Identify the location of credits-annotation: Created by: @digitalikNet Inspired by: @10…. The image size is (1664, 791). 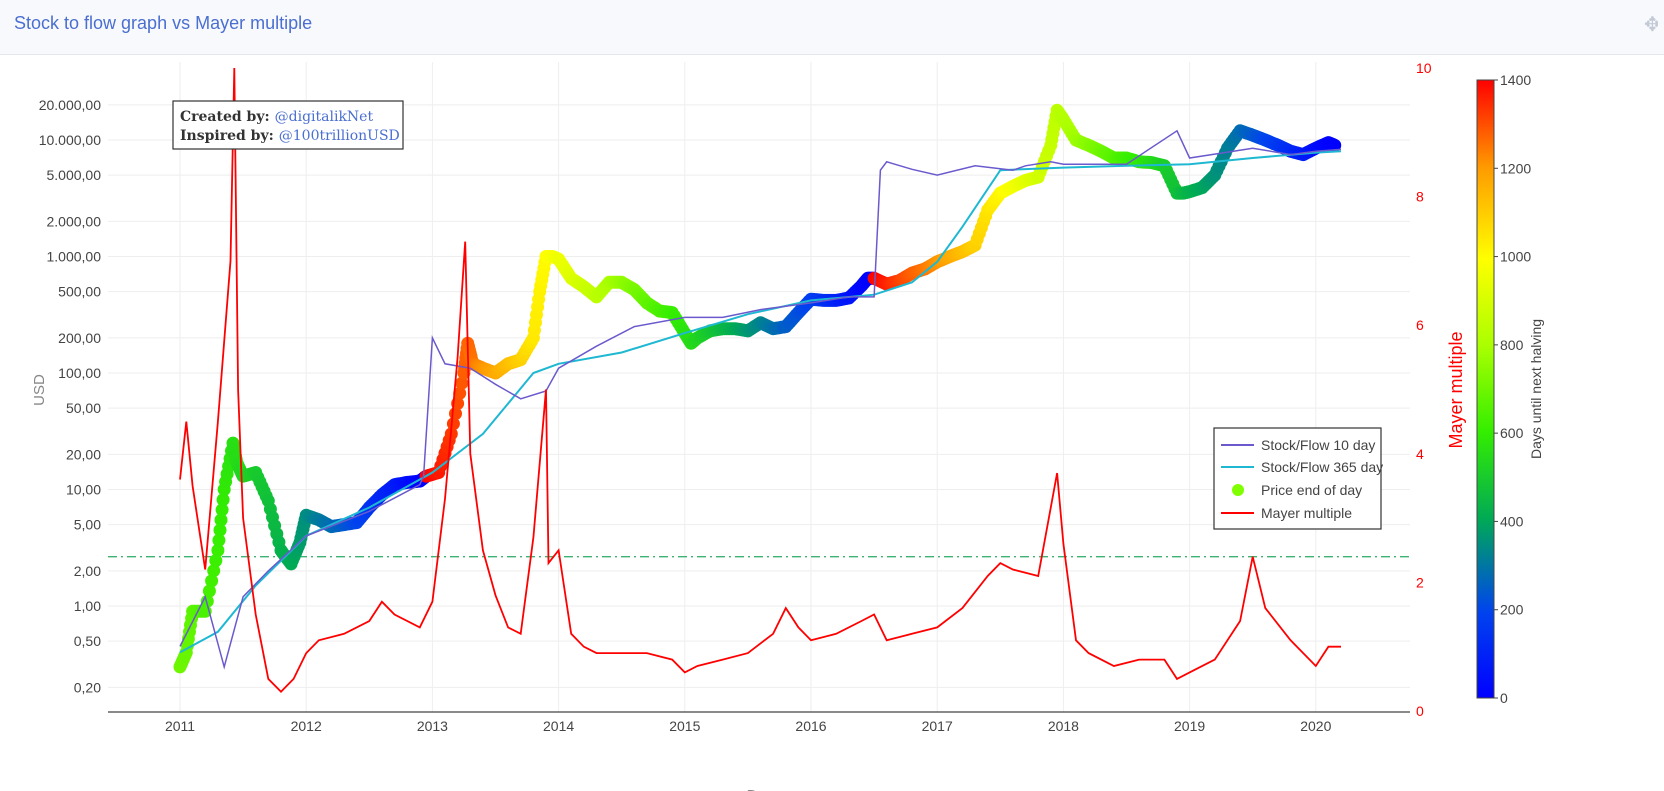
(288, 125).